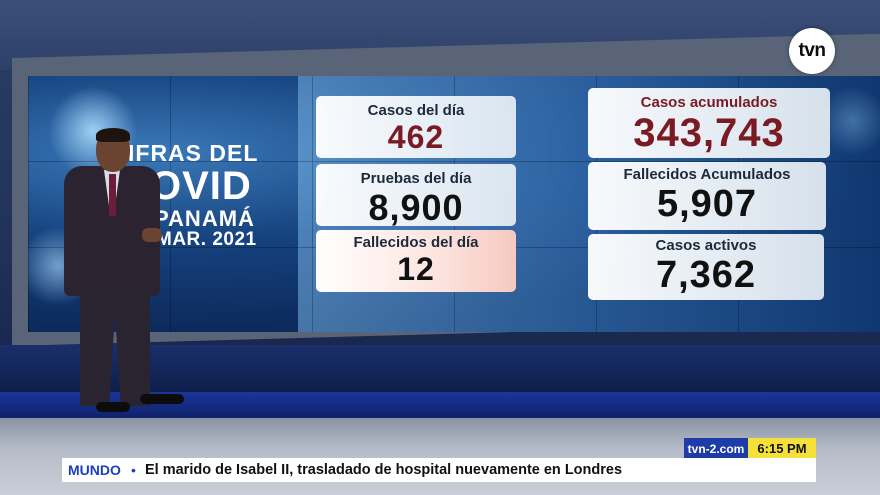 The width and height of the screenshot is (880, 495). I want to click on card-label: Casos acumulados, so click(709, 102).